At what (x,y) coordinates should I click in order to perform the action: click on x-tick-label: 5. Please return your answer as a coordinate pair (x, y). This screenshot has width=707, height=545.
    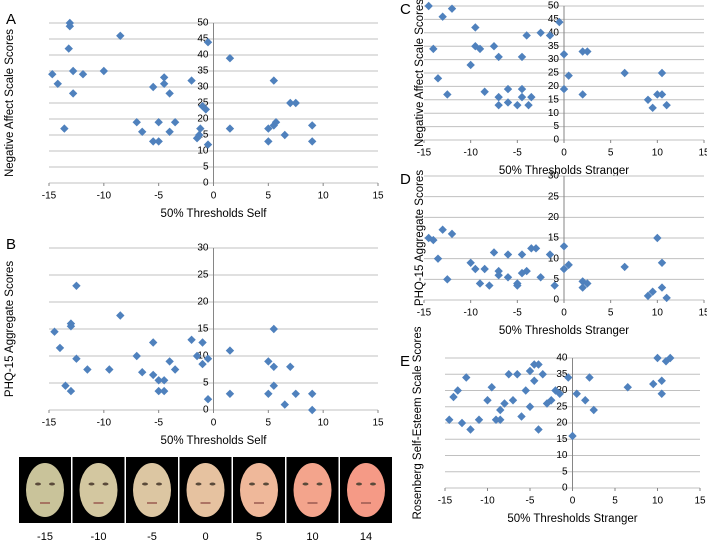
    Looking at the image, I should click on (269, 423).